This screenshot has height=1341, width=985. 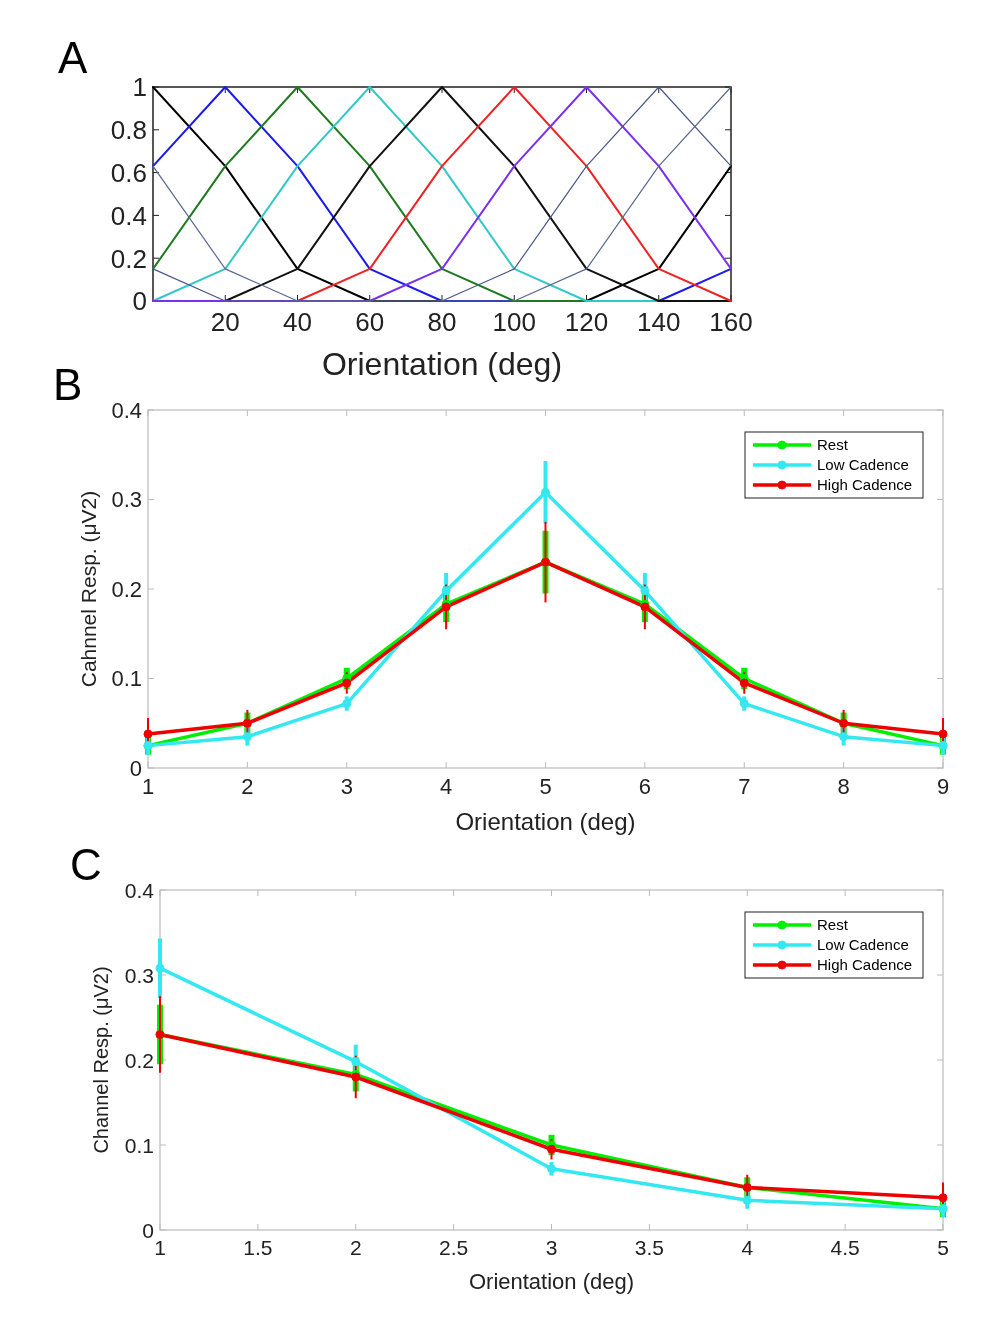 What do you see at coordinates (744, 786) in the screenshot?
I see `x-tick-label: 7` at bounding box center [744, 786].